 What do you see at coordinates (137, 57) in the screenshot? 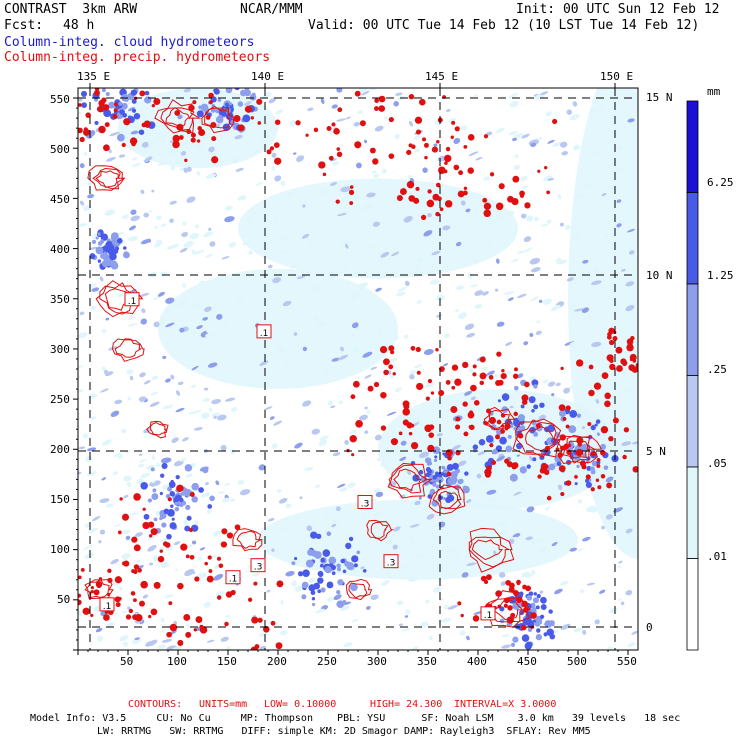
I see `legend-precip: Column-integ. precip. hydrometeors` at bounding box center [137, 57].